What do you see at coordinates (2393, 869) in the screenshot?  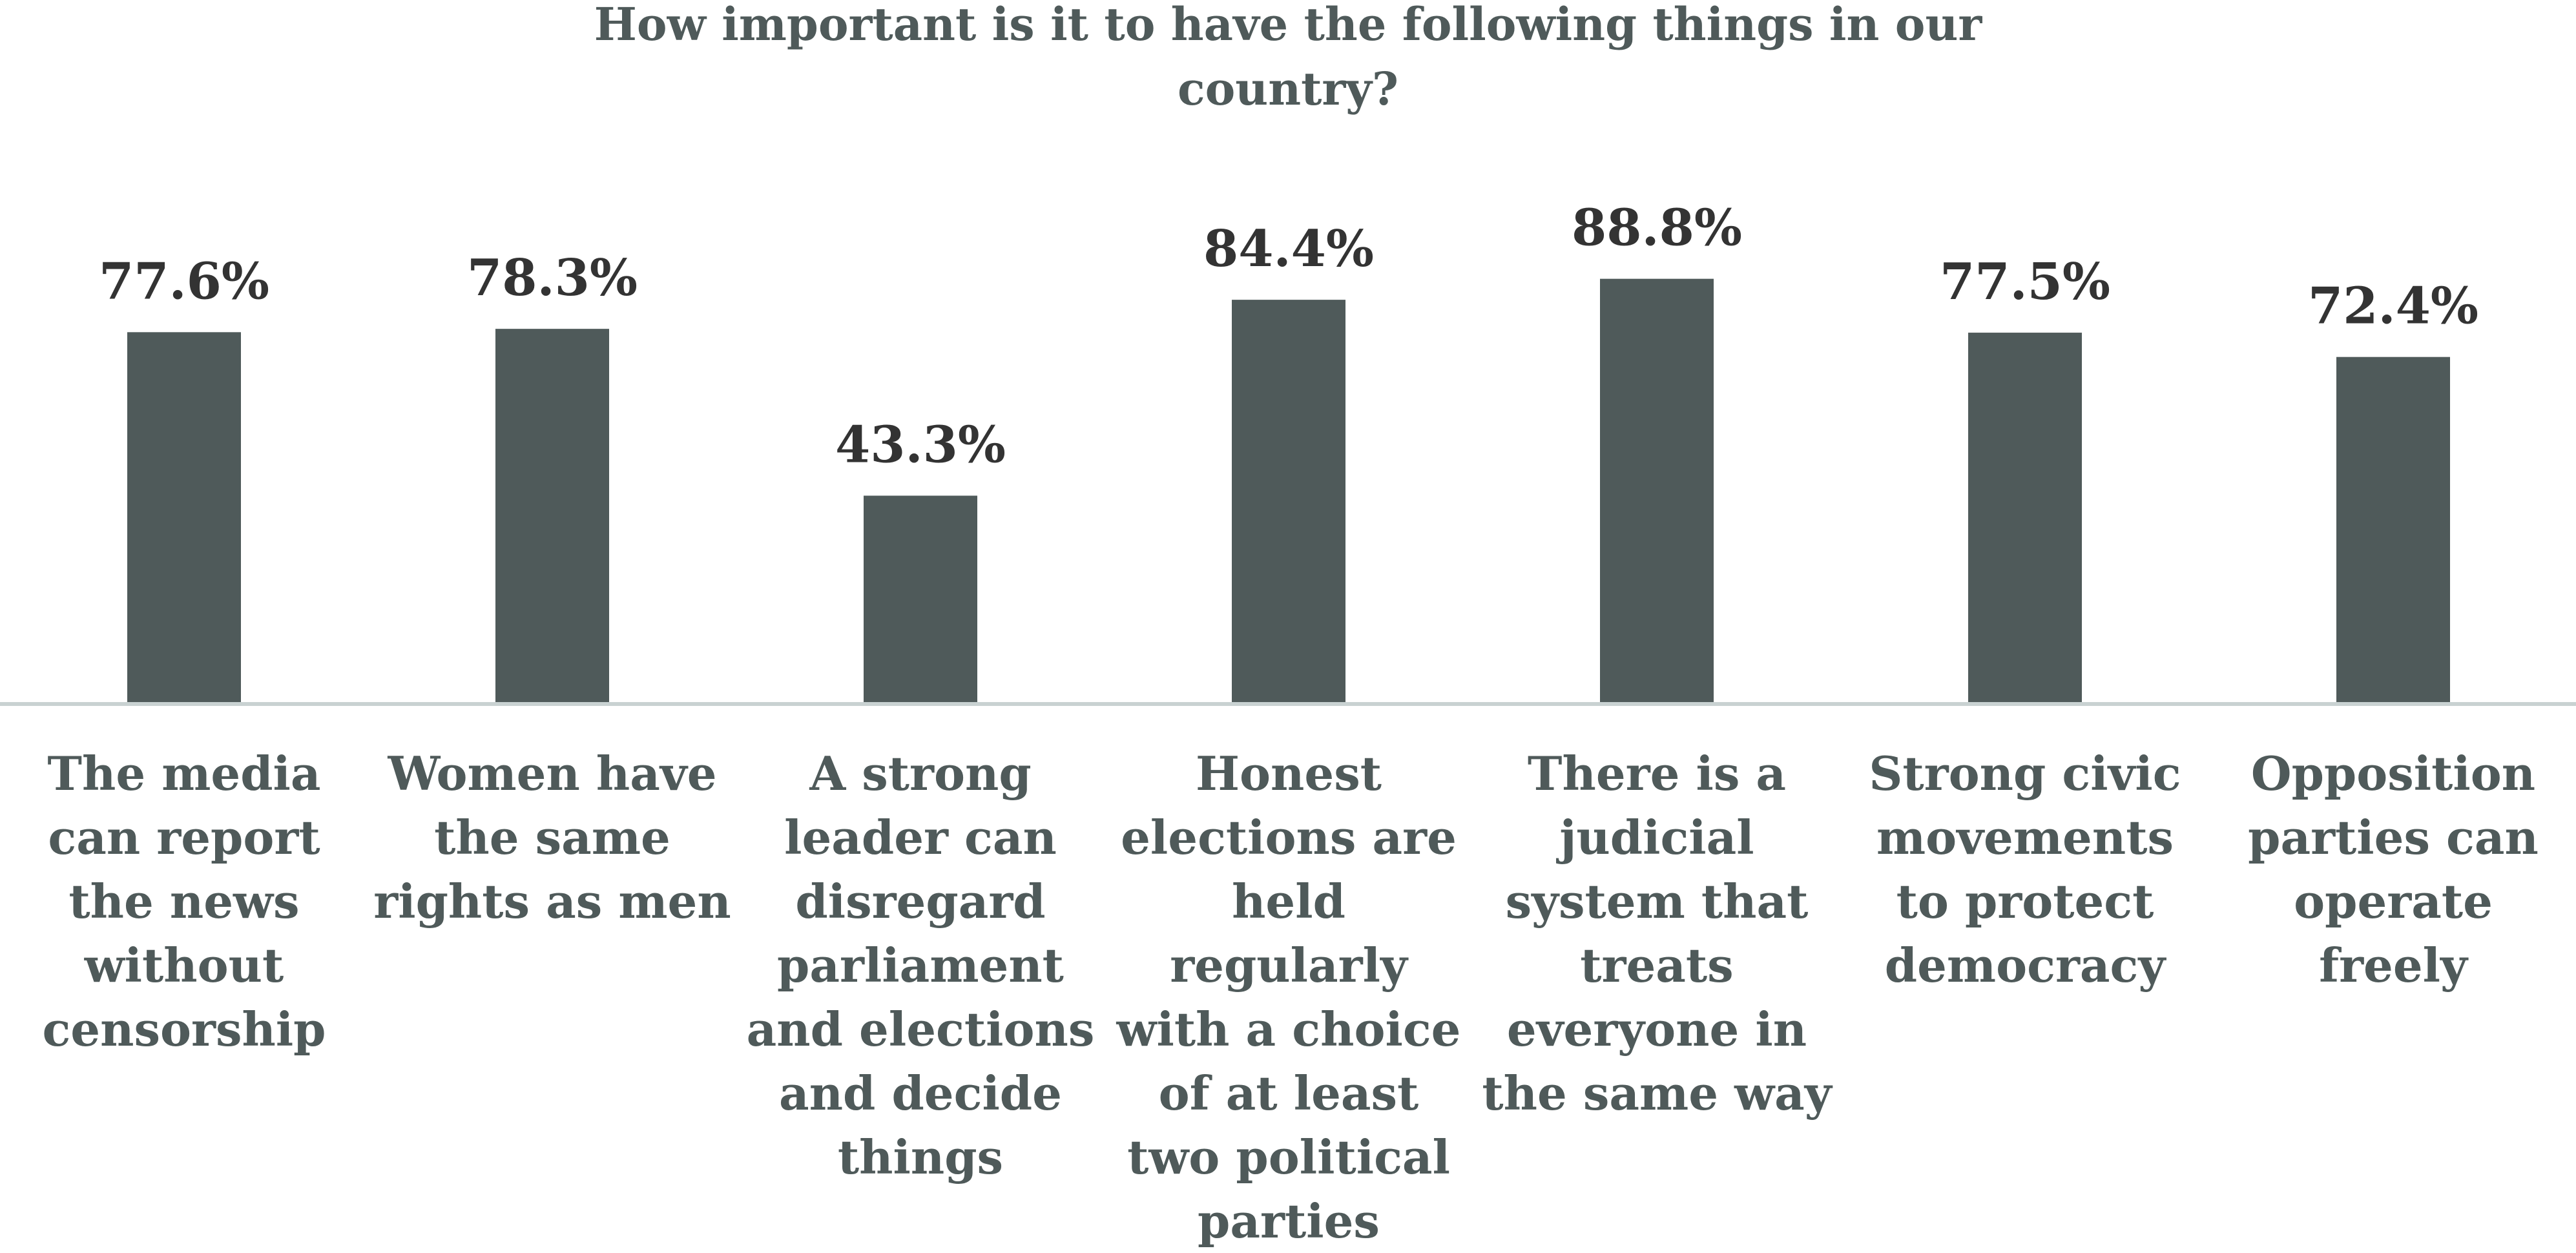 I see `category-label: Opposition parties can operate freely` at bounding box center [2393, 869].